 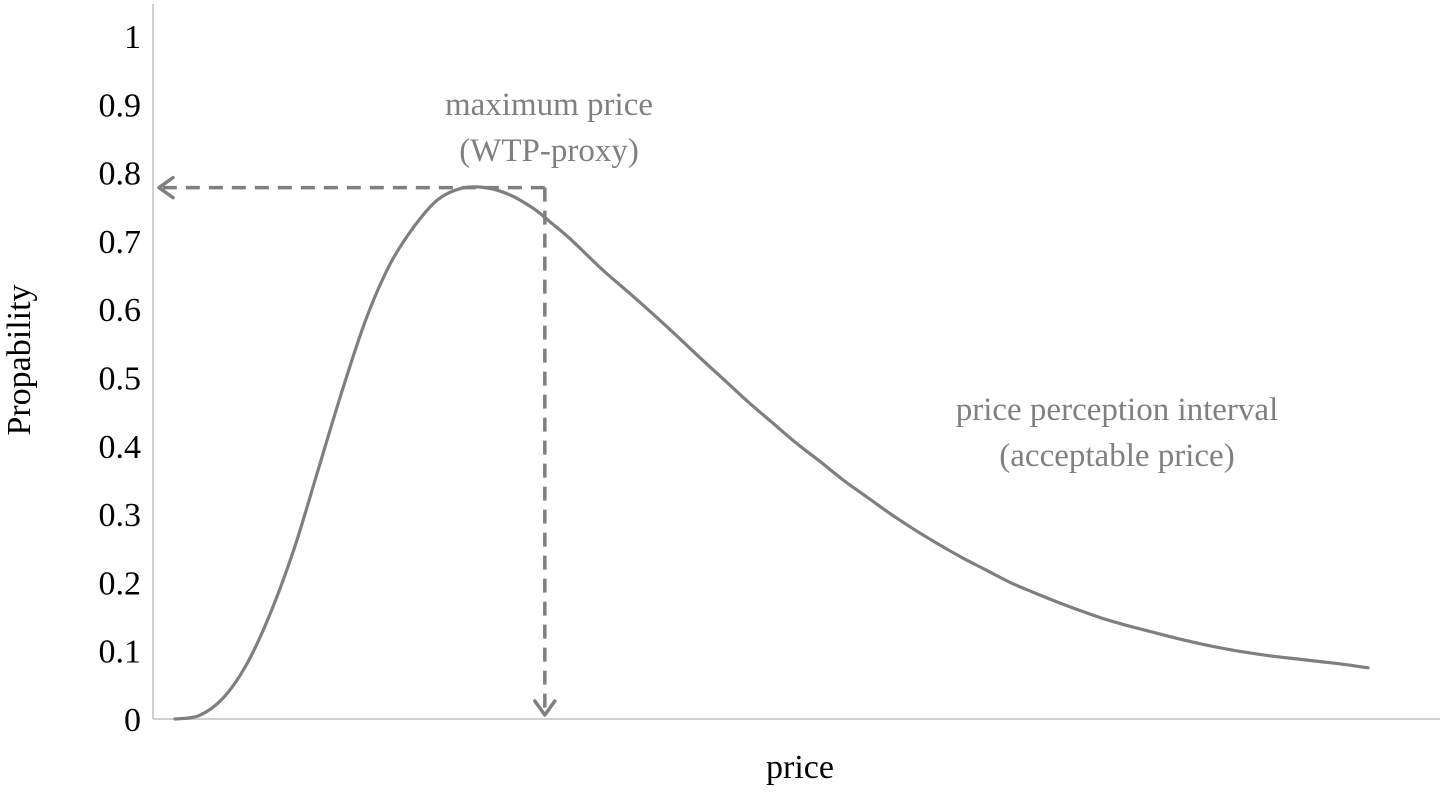 What do you see at coordinates (549, 105) in the screenshot?
I see `annotation-0-line-0: maximum price` at bounding box center [549, 105].